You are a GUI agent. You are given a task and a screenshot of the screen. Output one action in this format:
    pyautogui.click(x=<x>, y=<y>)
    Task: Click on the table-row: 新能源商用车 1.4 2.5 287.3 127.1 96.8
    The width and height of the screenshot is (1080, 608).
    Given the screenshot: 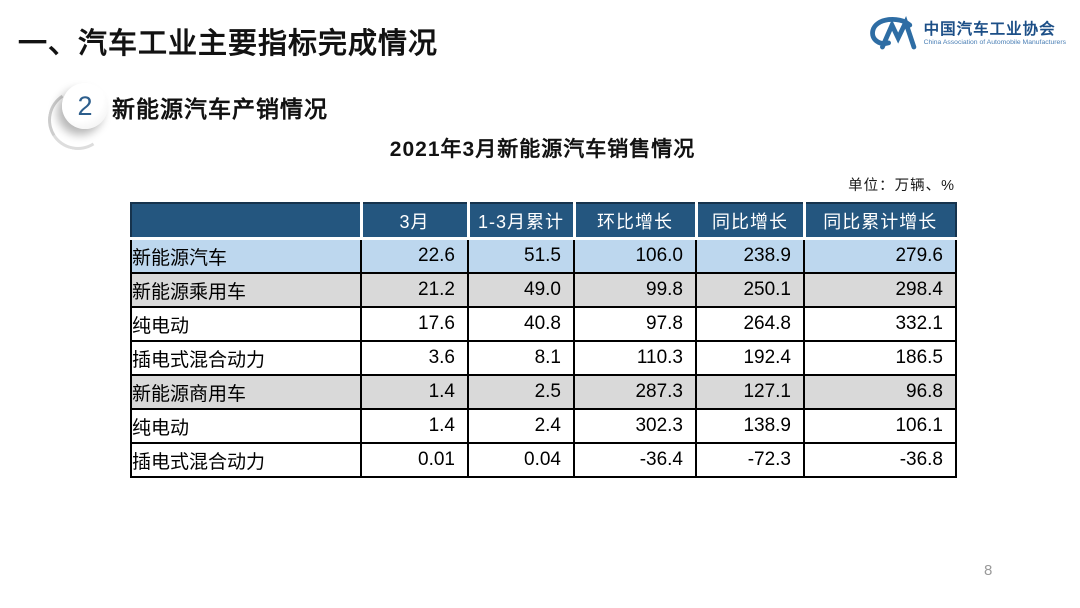 What is the action you would take?
    pyautogui.click(x=543, y=392)
    